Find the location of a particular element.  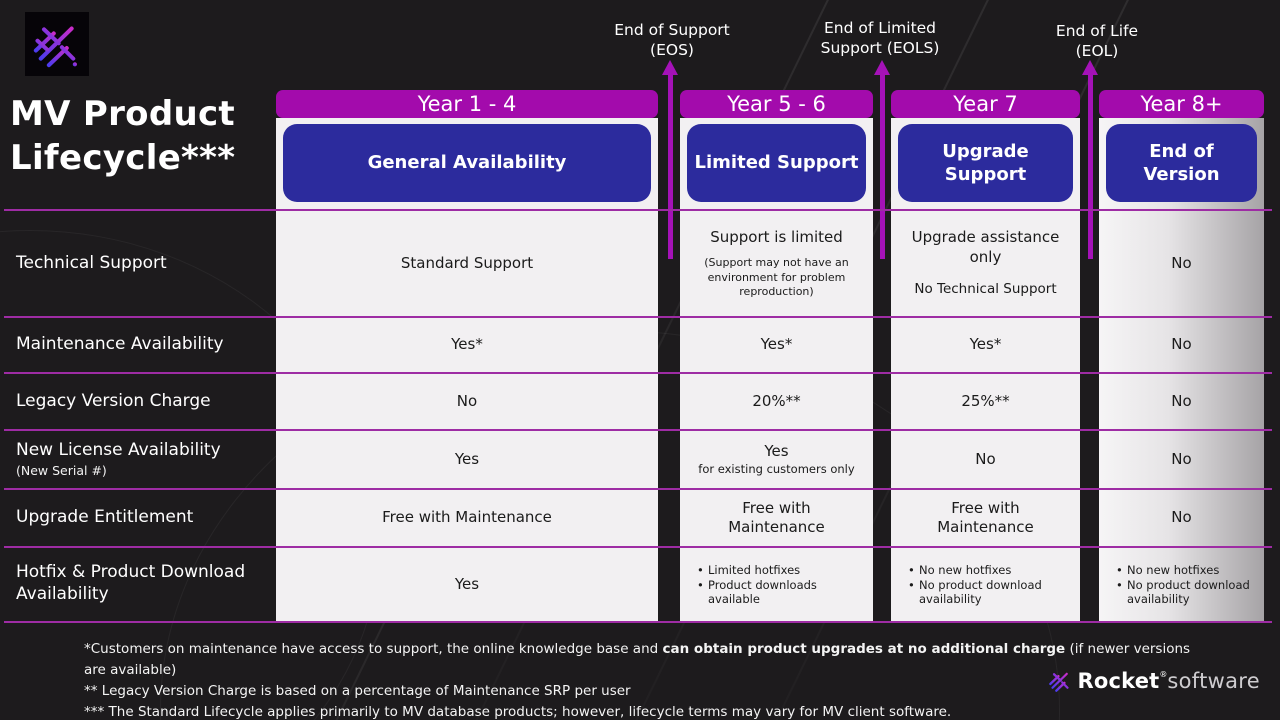

table-cell: Standard Support is located at coordinates (467, 262).